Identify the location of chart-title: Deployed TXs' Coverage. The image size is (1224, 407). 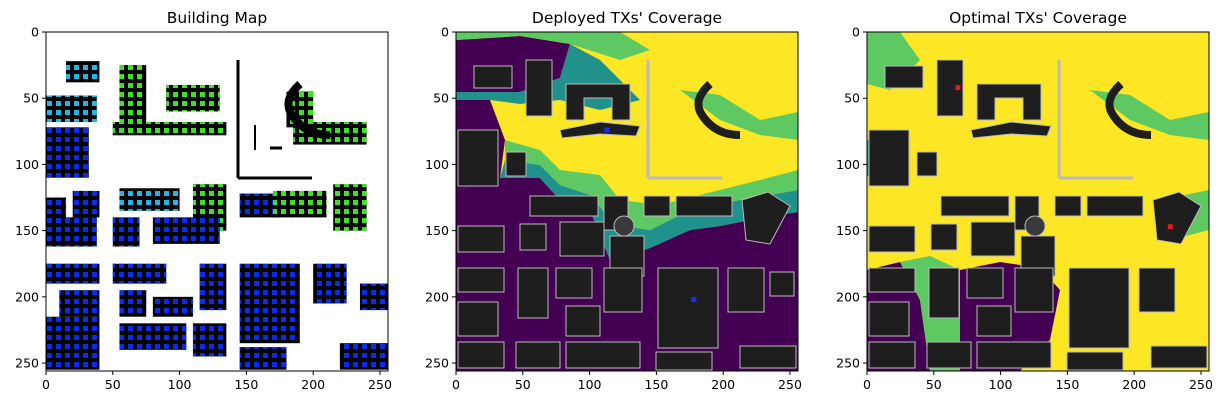
(627, 18).